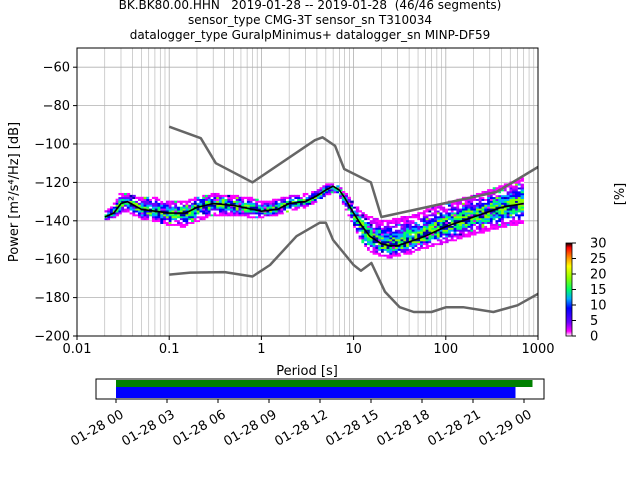 This screenshot has height=480, width=640. I want to click on chart-title-line-2: sensor_type CMG-3T sensor_sn T310034, so click(310, 20).